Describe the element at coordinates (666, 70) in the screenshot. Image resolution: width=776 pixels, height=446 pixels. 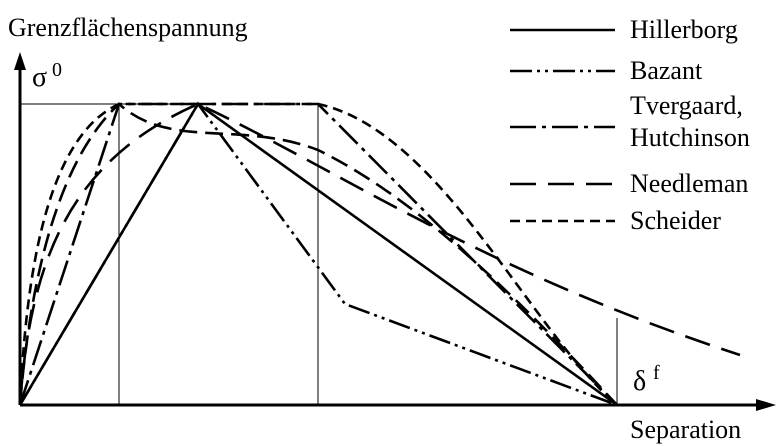
I see `legend-label-bazant: Bazant` at that location.